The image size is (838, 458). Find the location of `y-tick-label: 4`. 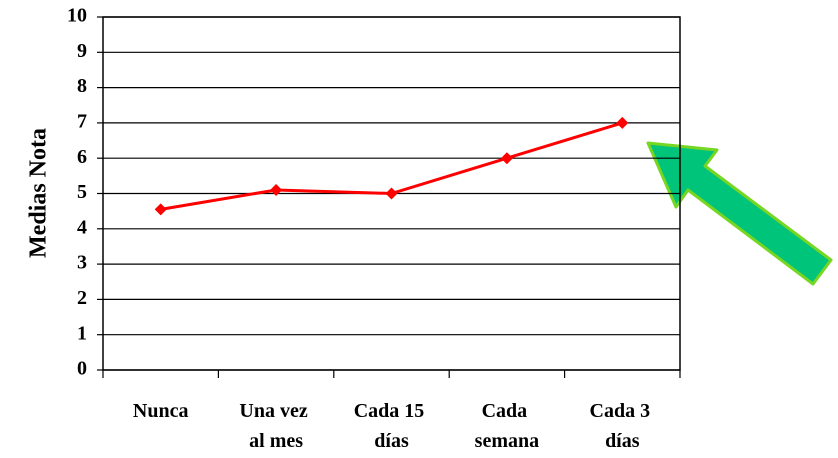

y-tick-label: 4 is located at coordinates (82, 227).